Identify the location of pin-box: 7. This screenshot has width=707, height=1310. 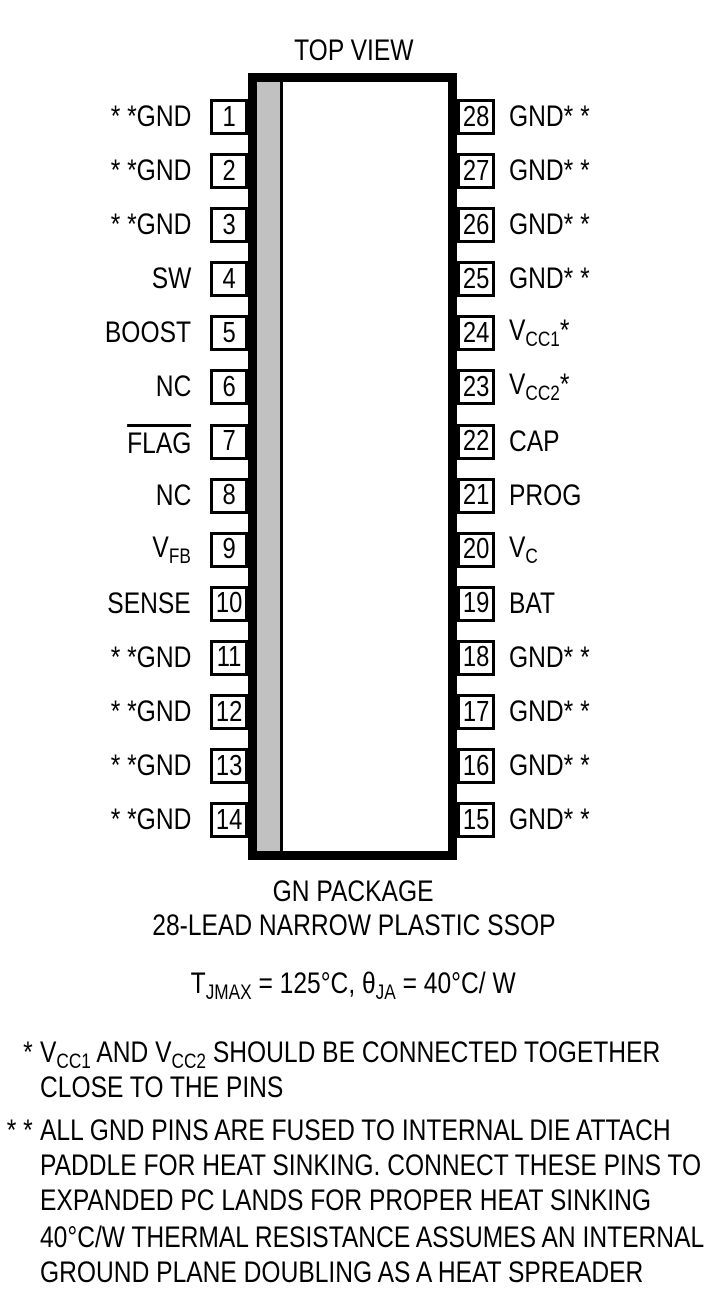
(229, 441).